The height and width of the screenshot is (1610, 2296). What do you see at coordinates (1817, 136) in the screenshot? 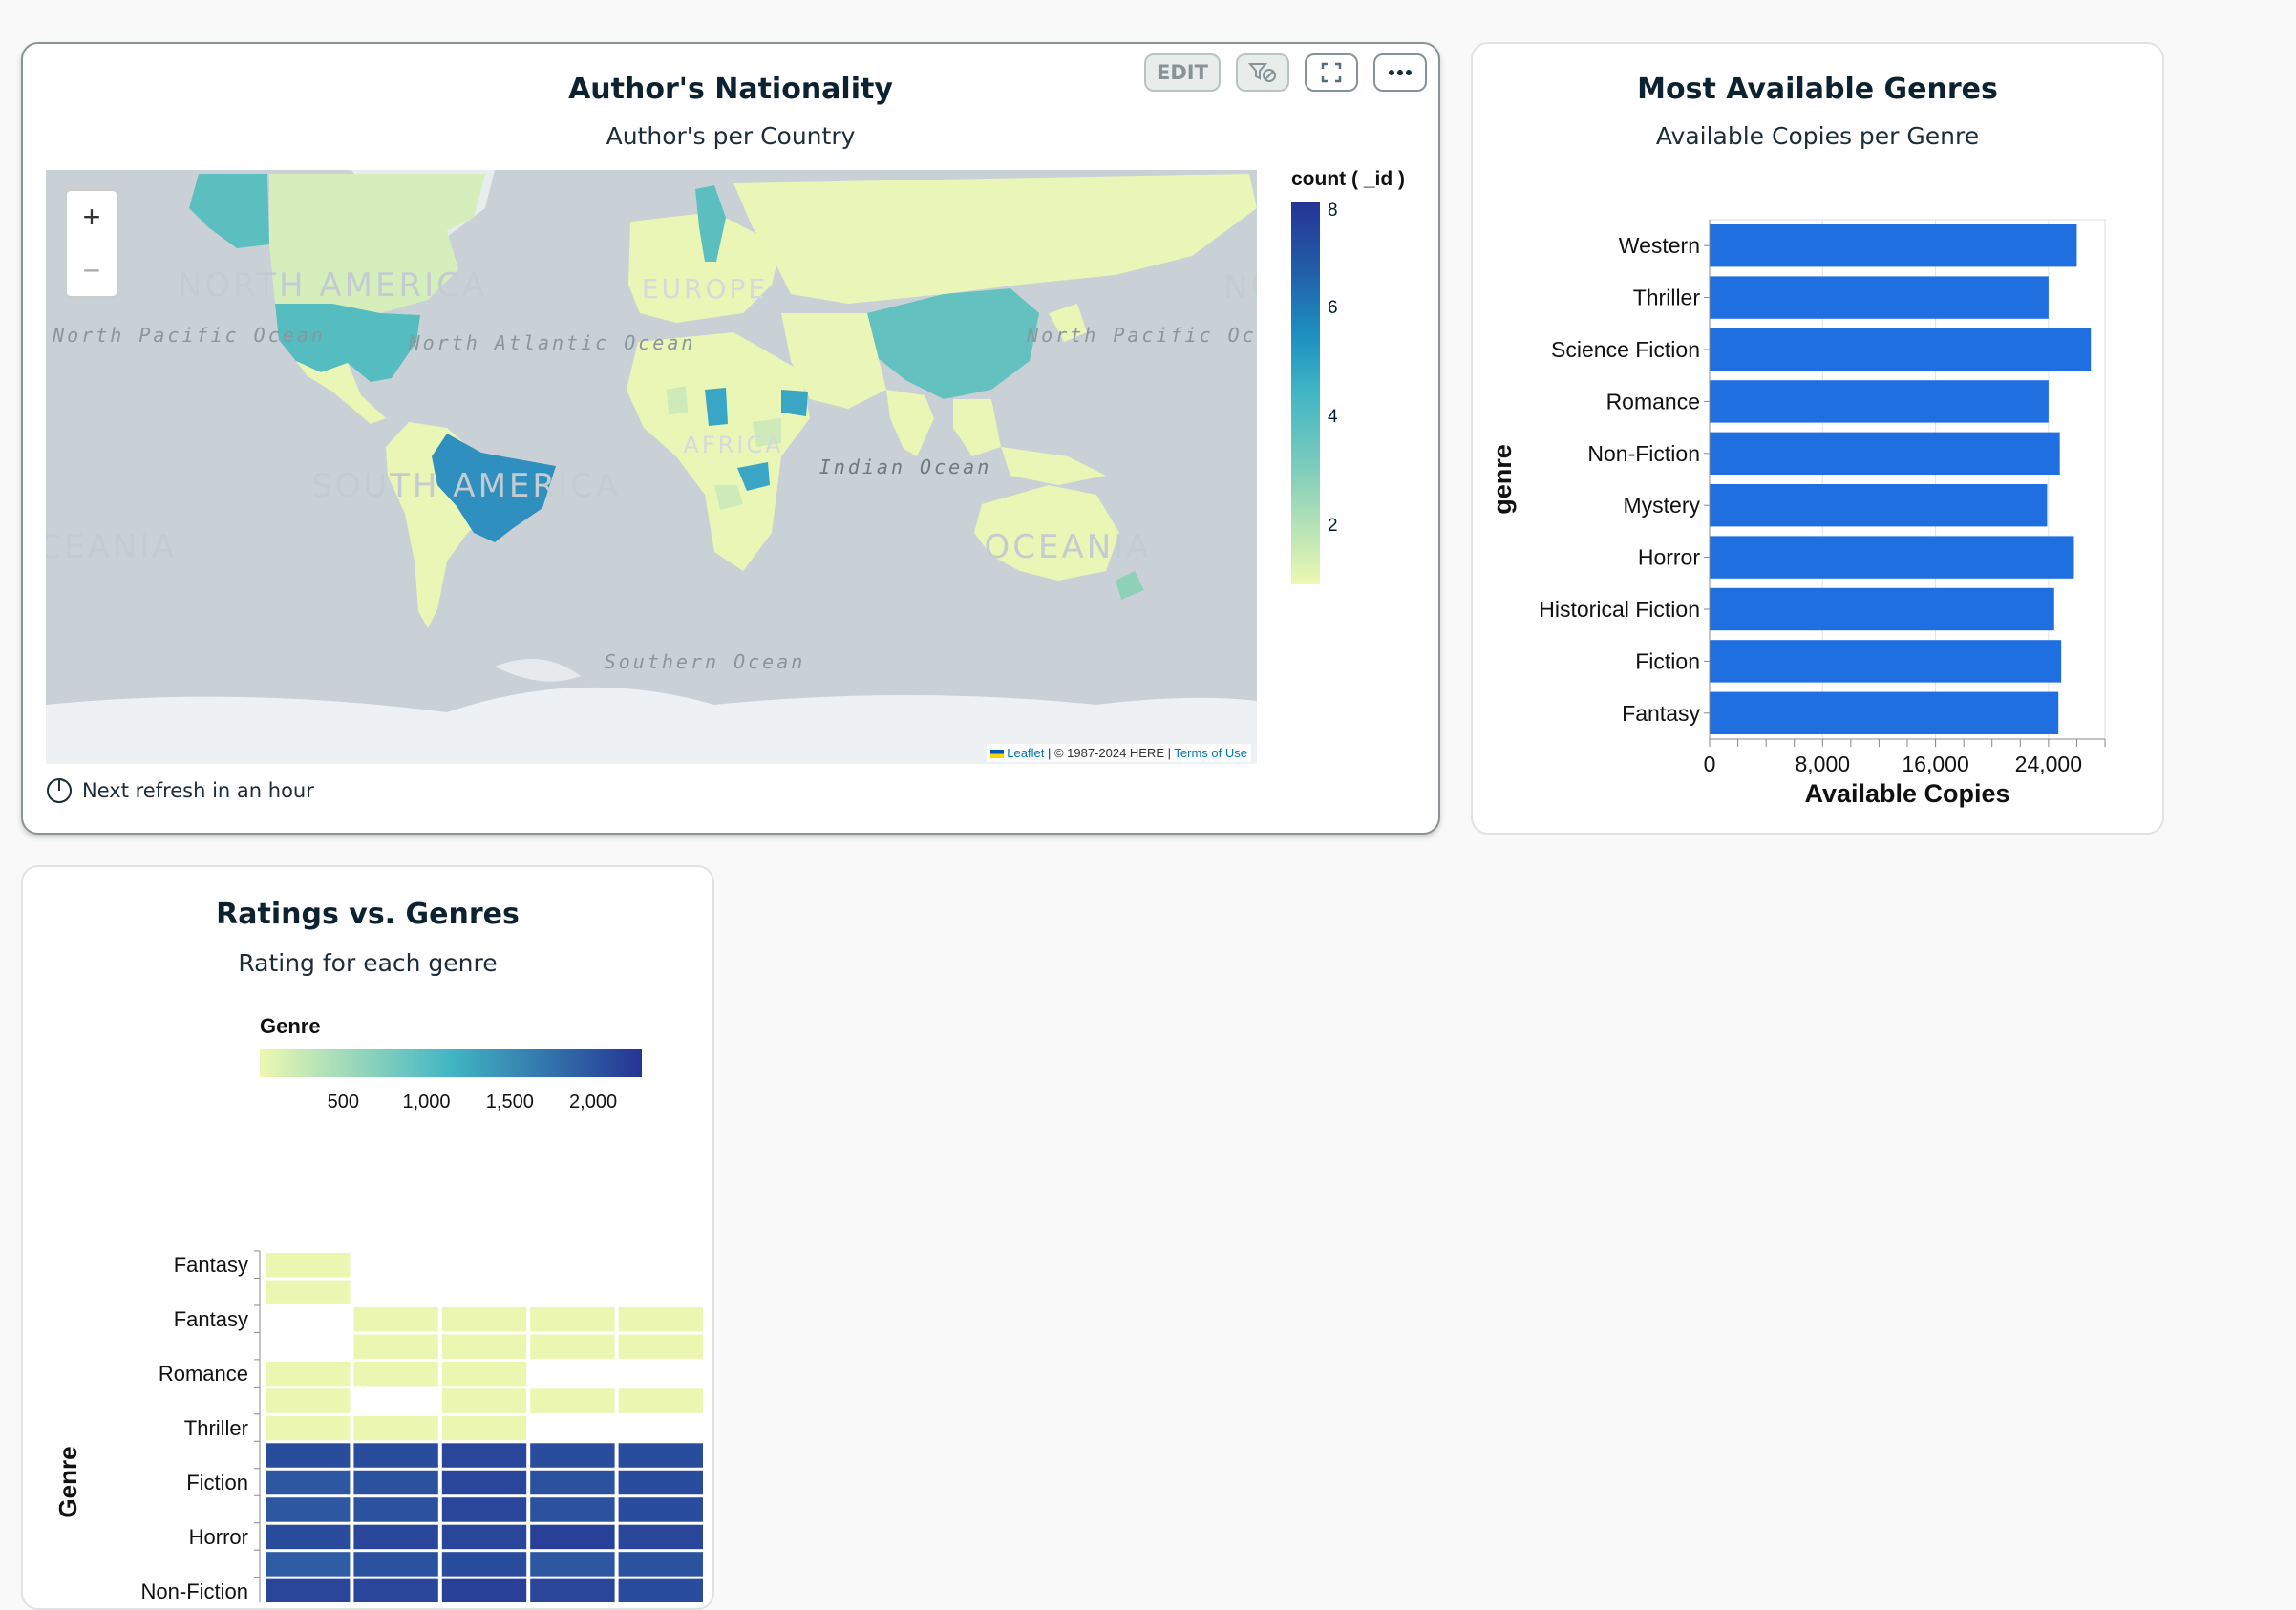
I see `card-subtitle: Available Copies per Genre` at bounding box center [1817, 136].